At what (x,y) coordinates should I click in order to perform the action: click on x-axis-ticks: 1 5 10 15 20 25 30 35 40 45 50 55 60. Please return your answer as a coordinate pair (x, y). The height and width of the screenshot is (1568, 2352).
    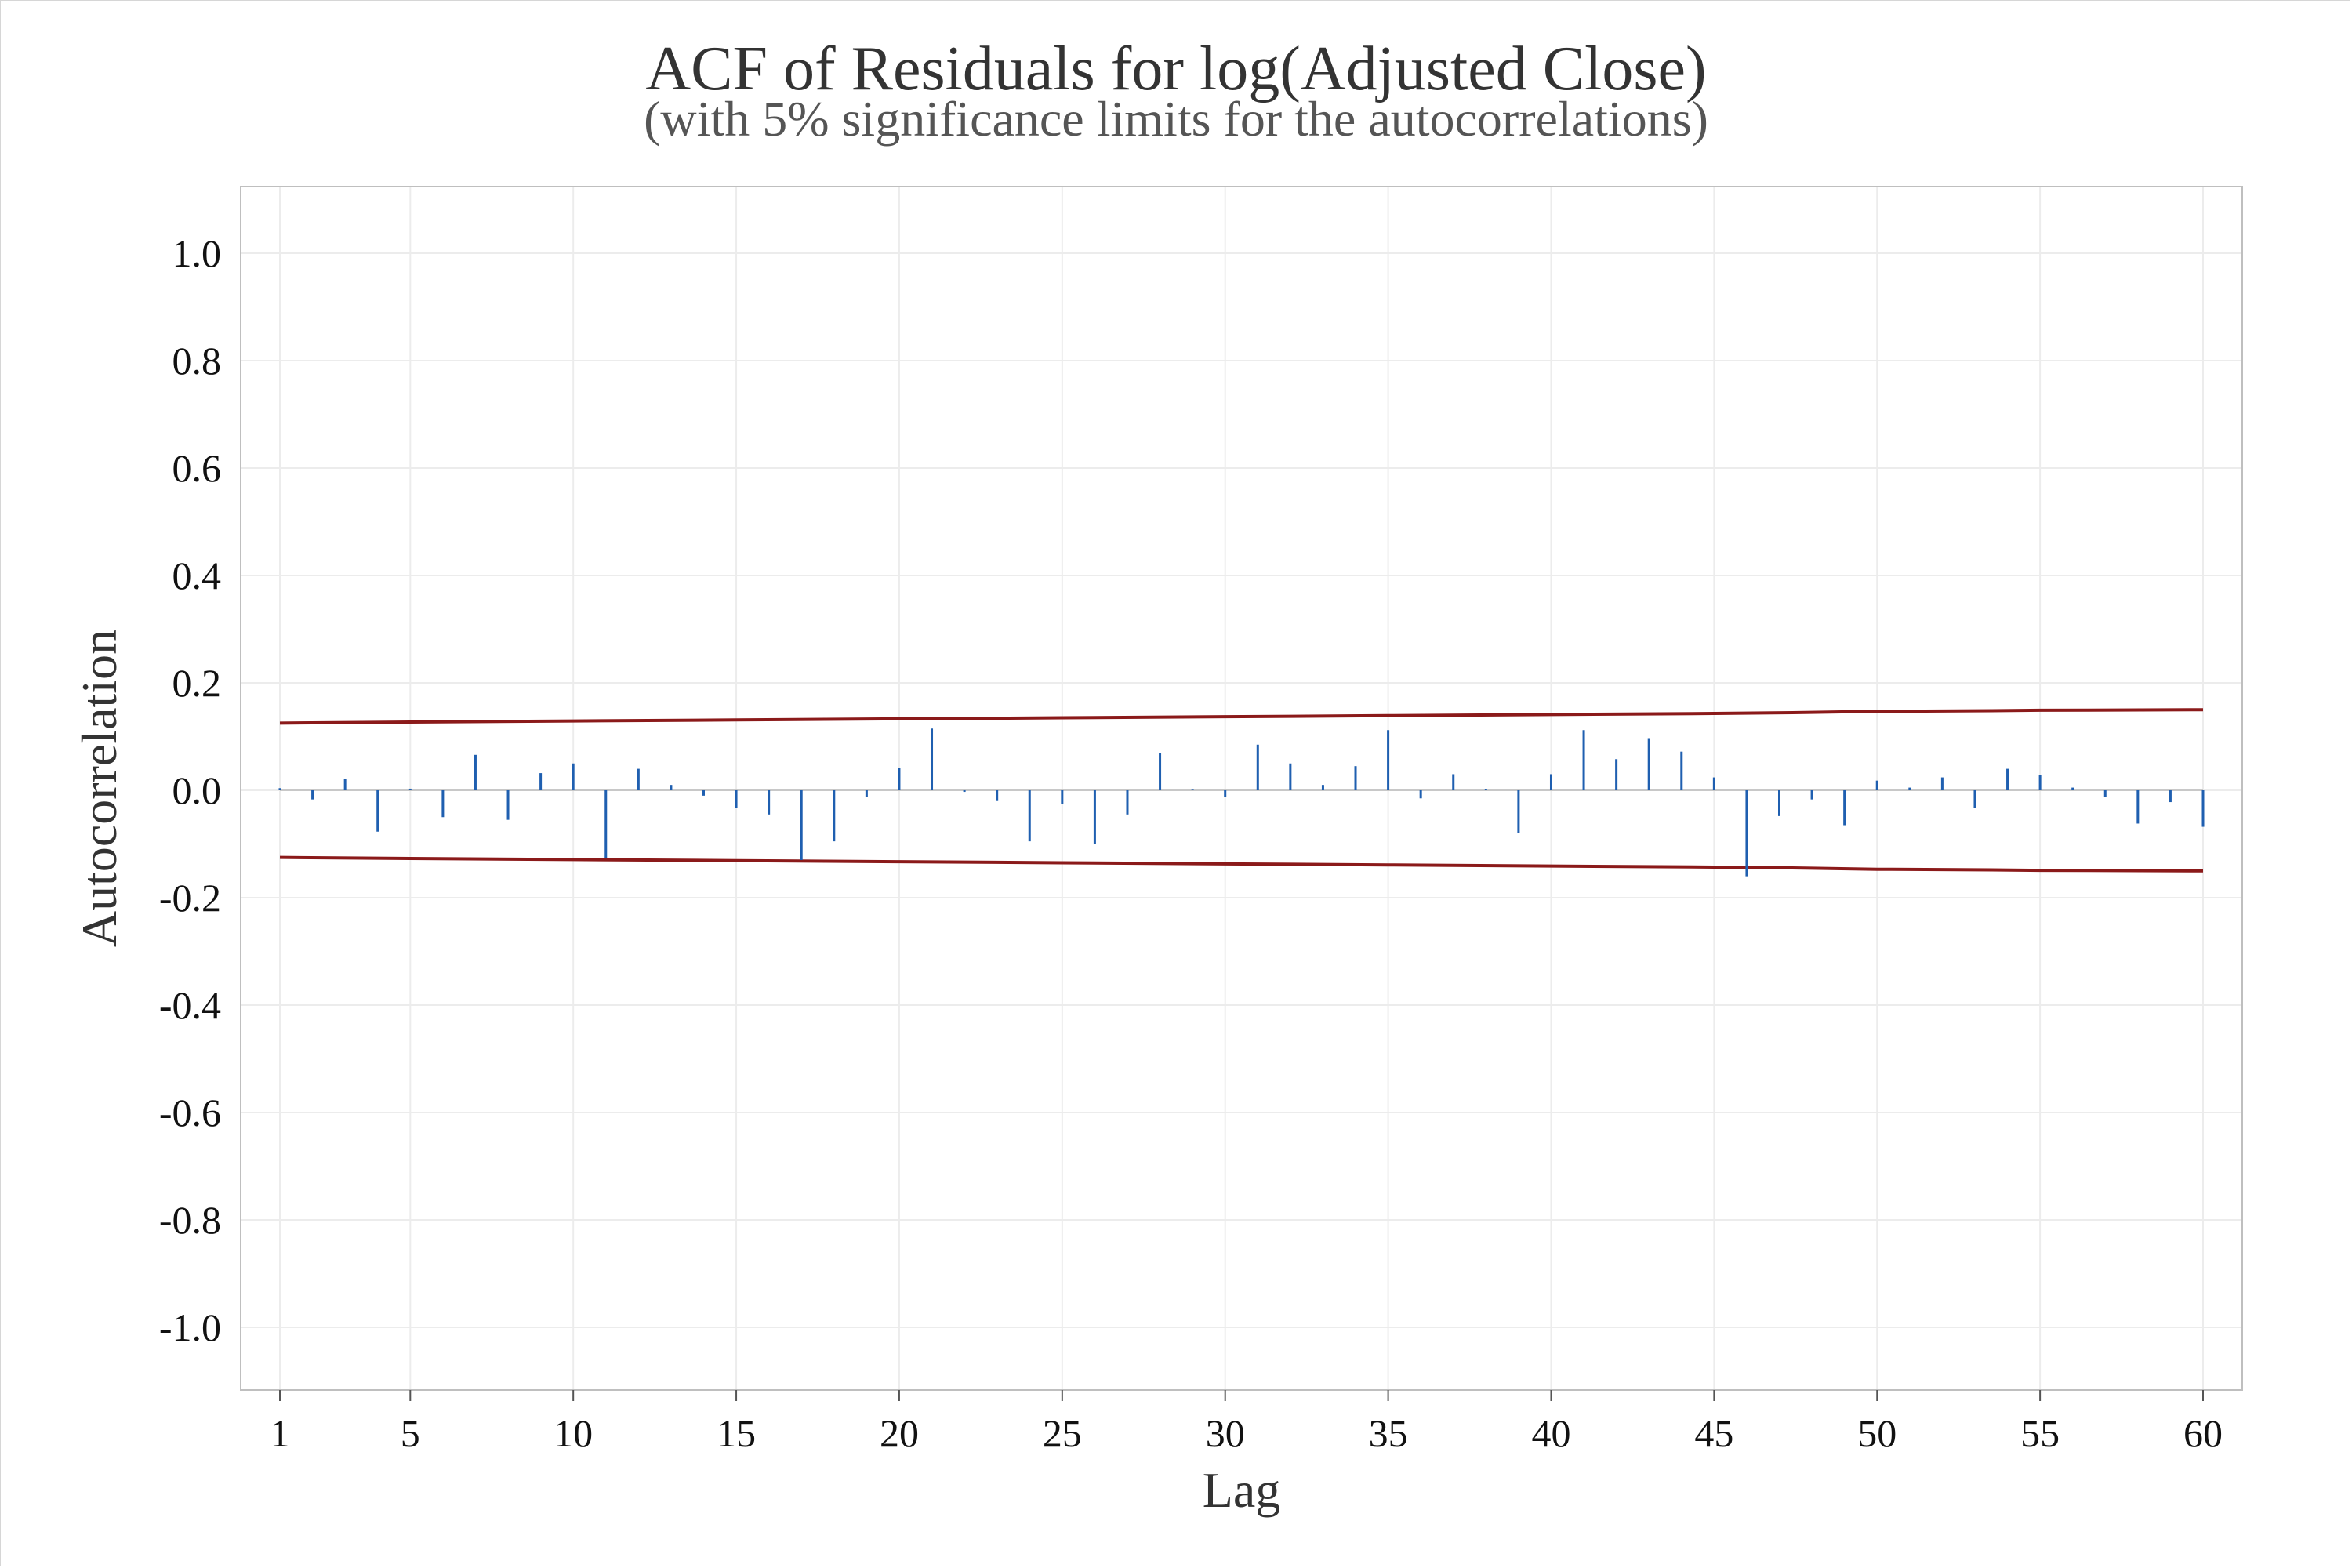
    Looking at the image, I should click on (1246, 1422).